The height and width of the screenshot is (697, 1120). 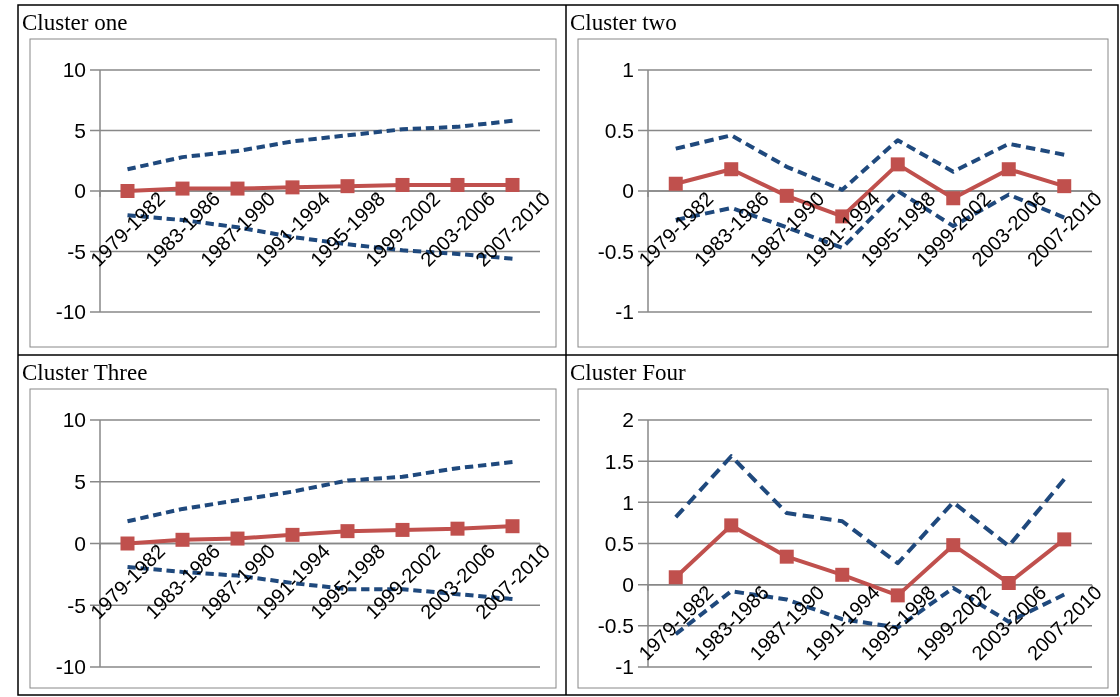 I want to click on chart-title: Cluster Four, so click(x=628, y=372).